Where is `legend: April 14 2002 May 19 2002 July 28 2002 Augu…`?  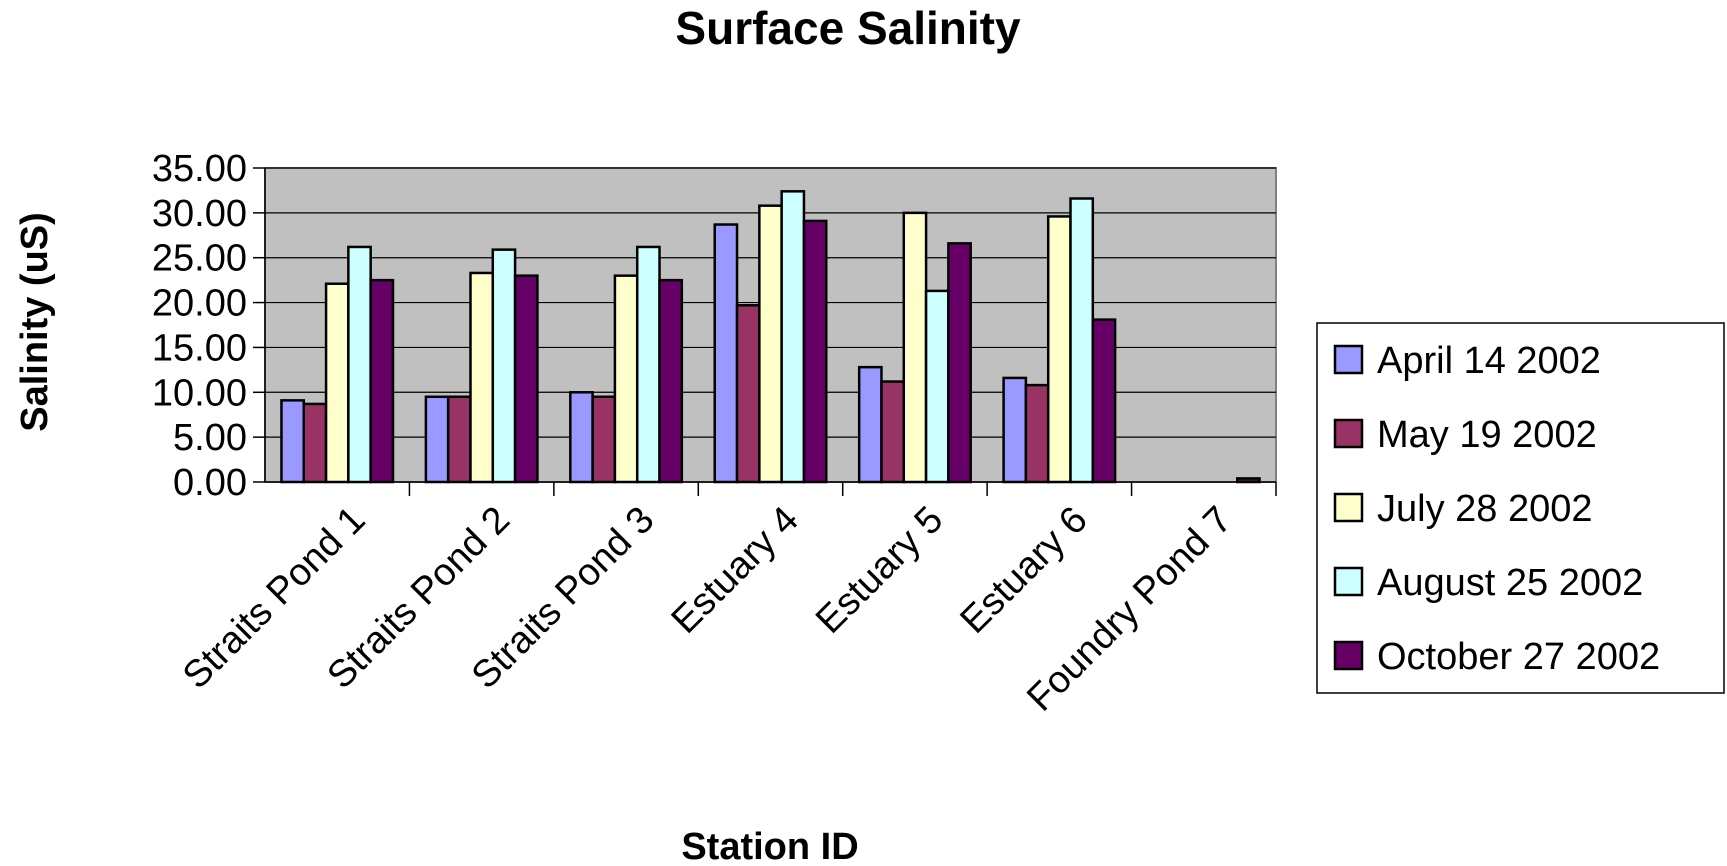 legend: April 14 2002 May 19 2002 July 28 2002 Augu… is located at coordinates (1520, 508).